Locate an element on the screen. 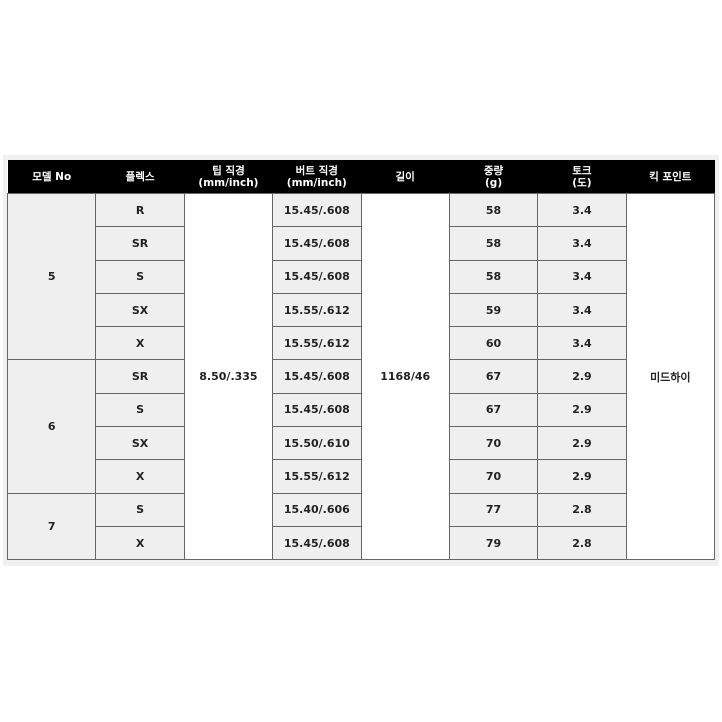 The height and width of the screenshot is (722, 722). weight-cell: 79 is located at coordinates (493, 543).